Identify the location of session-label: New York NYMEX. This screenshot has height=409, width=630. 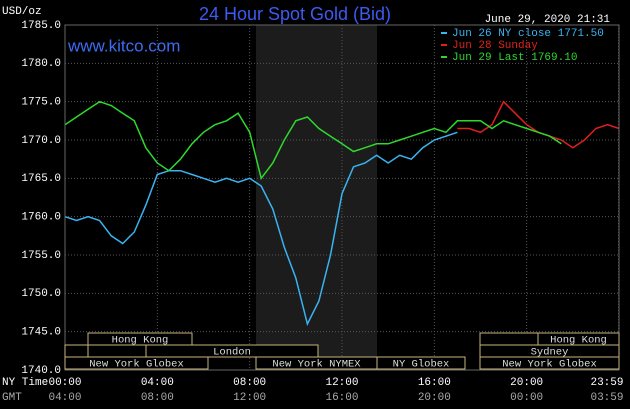
(316, 364).